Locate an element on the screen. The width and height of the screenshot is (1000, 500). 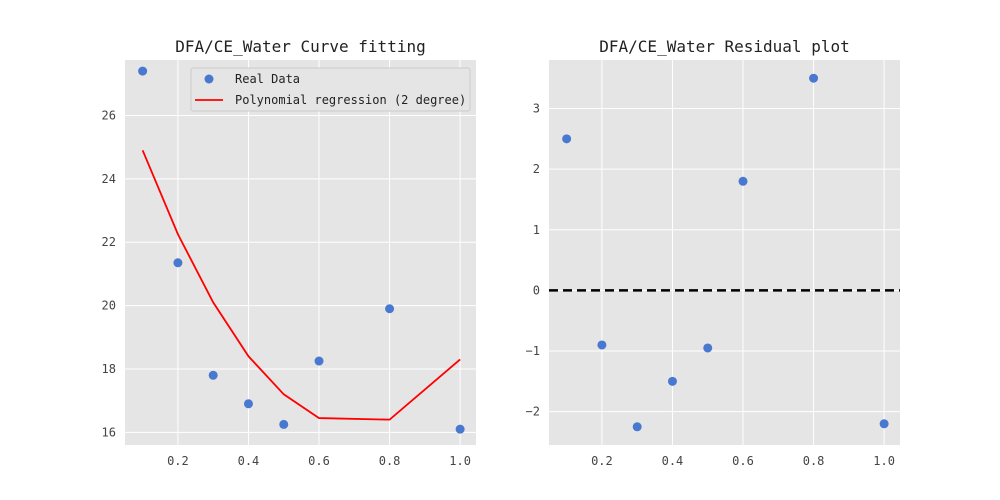
y-tick-label: −1 is located at coordinates (533, 351).